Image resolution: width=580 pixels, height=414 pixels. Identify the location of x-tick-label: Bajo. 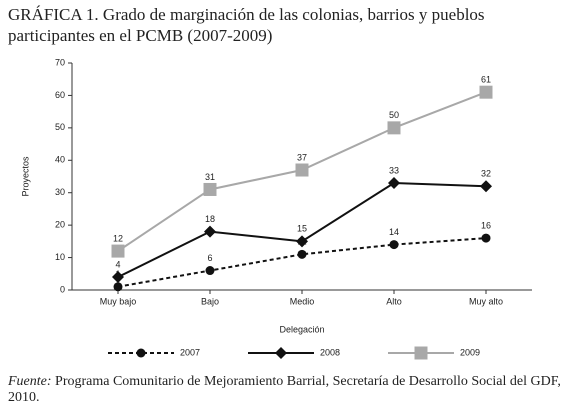
(210, 301).